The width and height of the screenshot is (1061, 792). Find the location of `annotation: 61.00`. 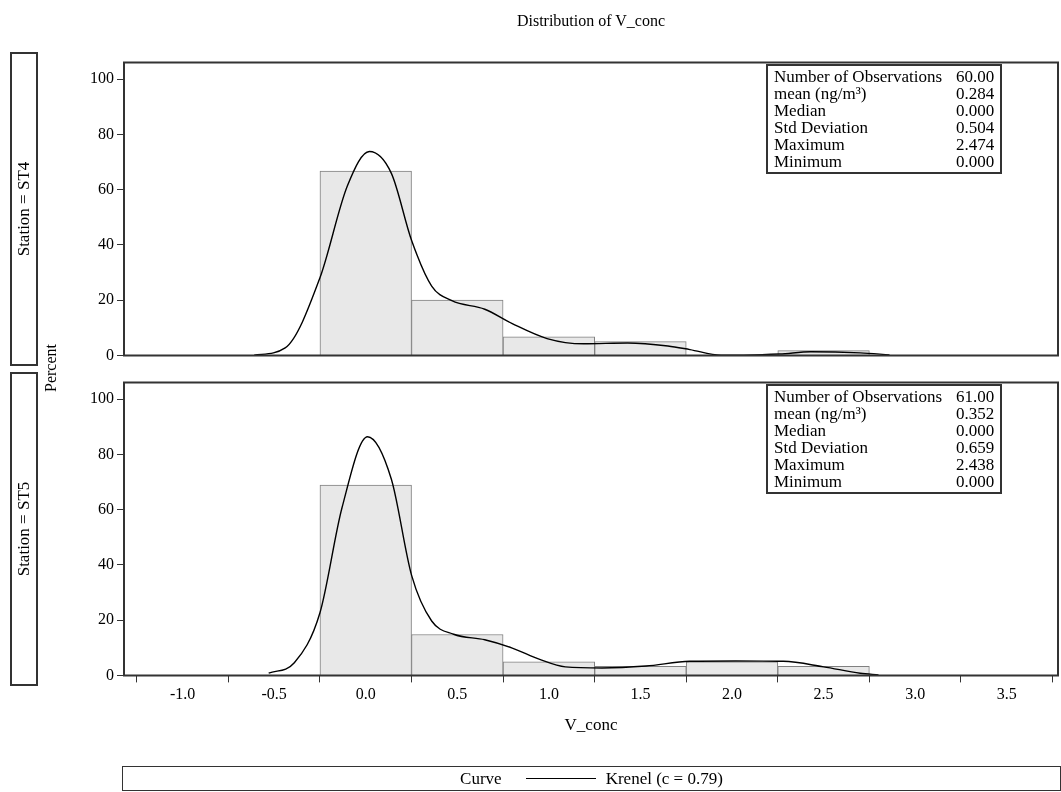

annotation: 61.00 is located at coordinates (975, 396).